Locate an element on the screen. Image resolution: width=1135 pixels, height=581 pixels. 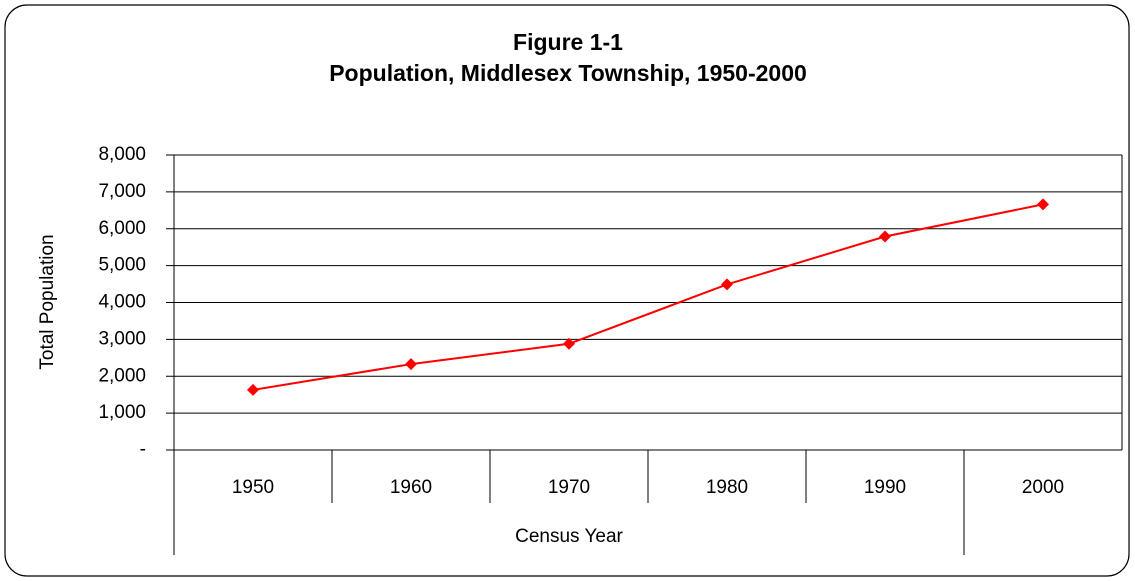
x-tick-label: 1960 is located at coordinates (411, 487).